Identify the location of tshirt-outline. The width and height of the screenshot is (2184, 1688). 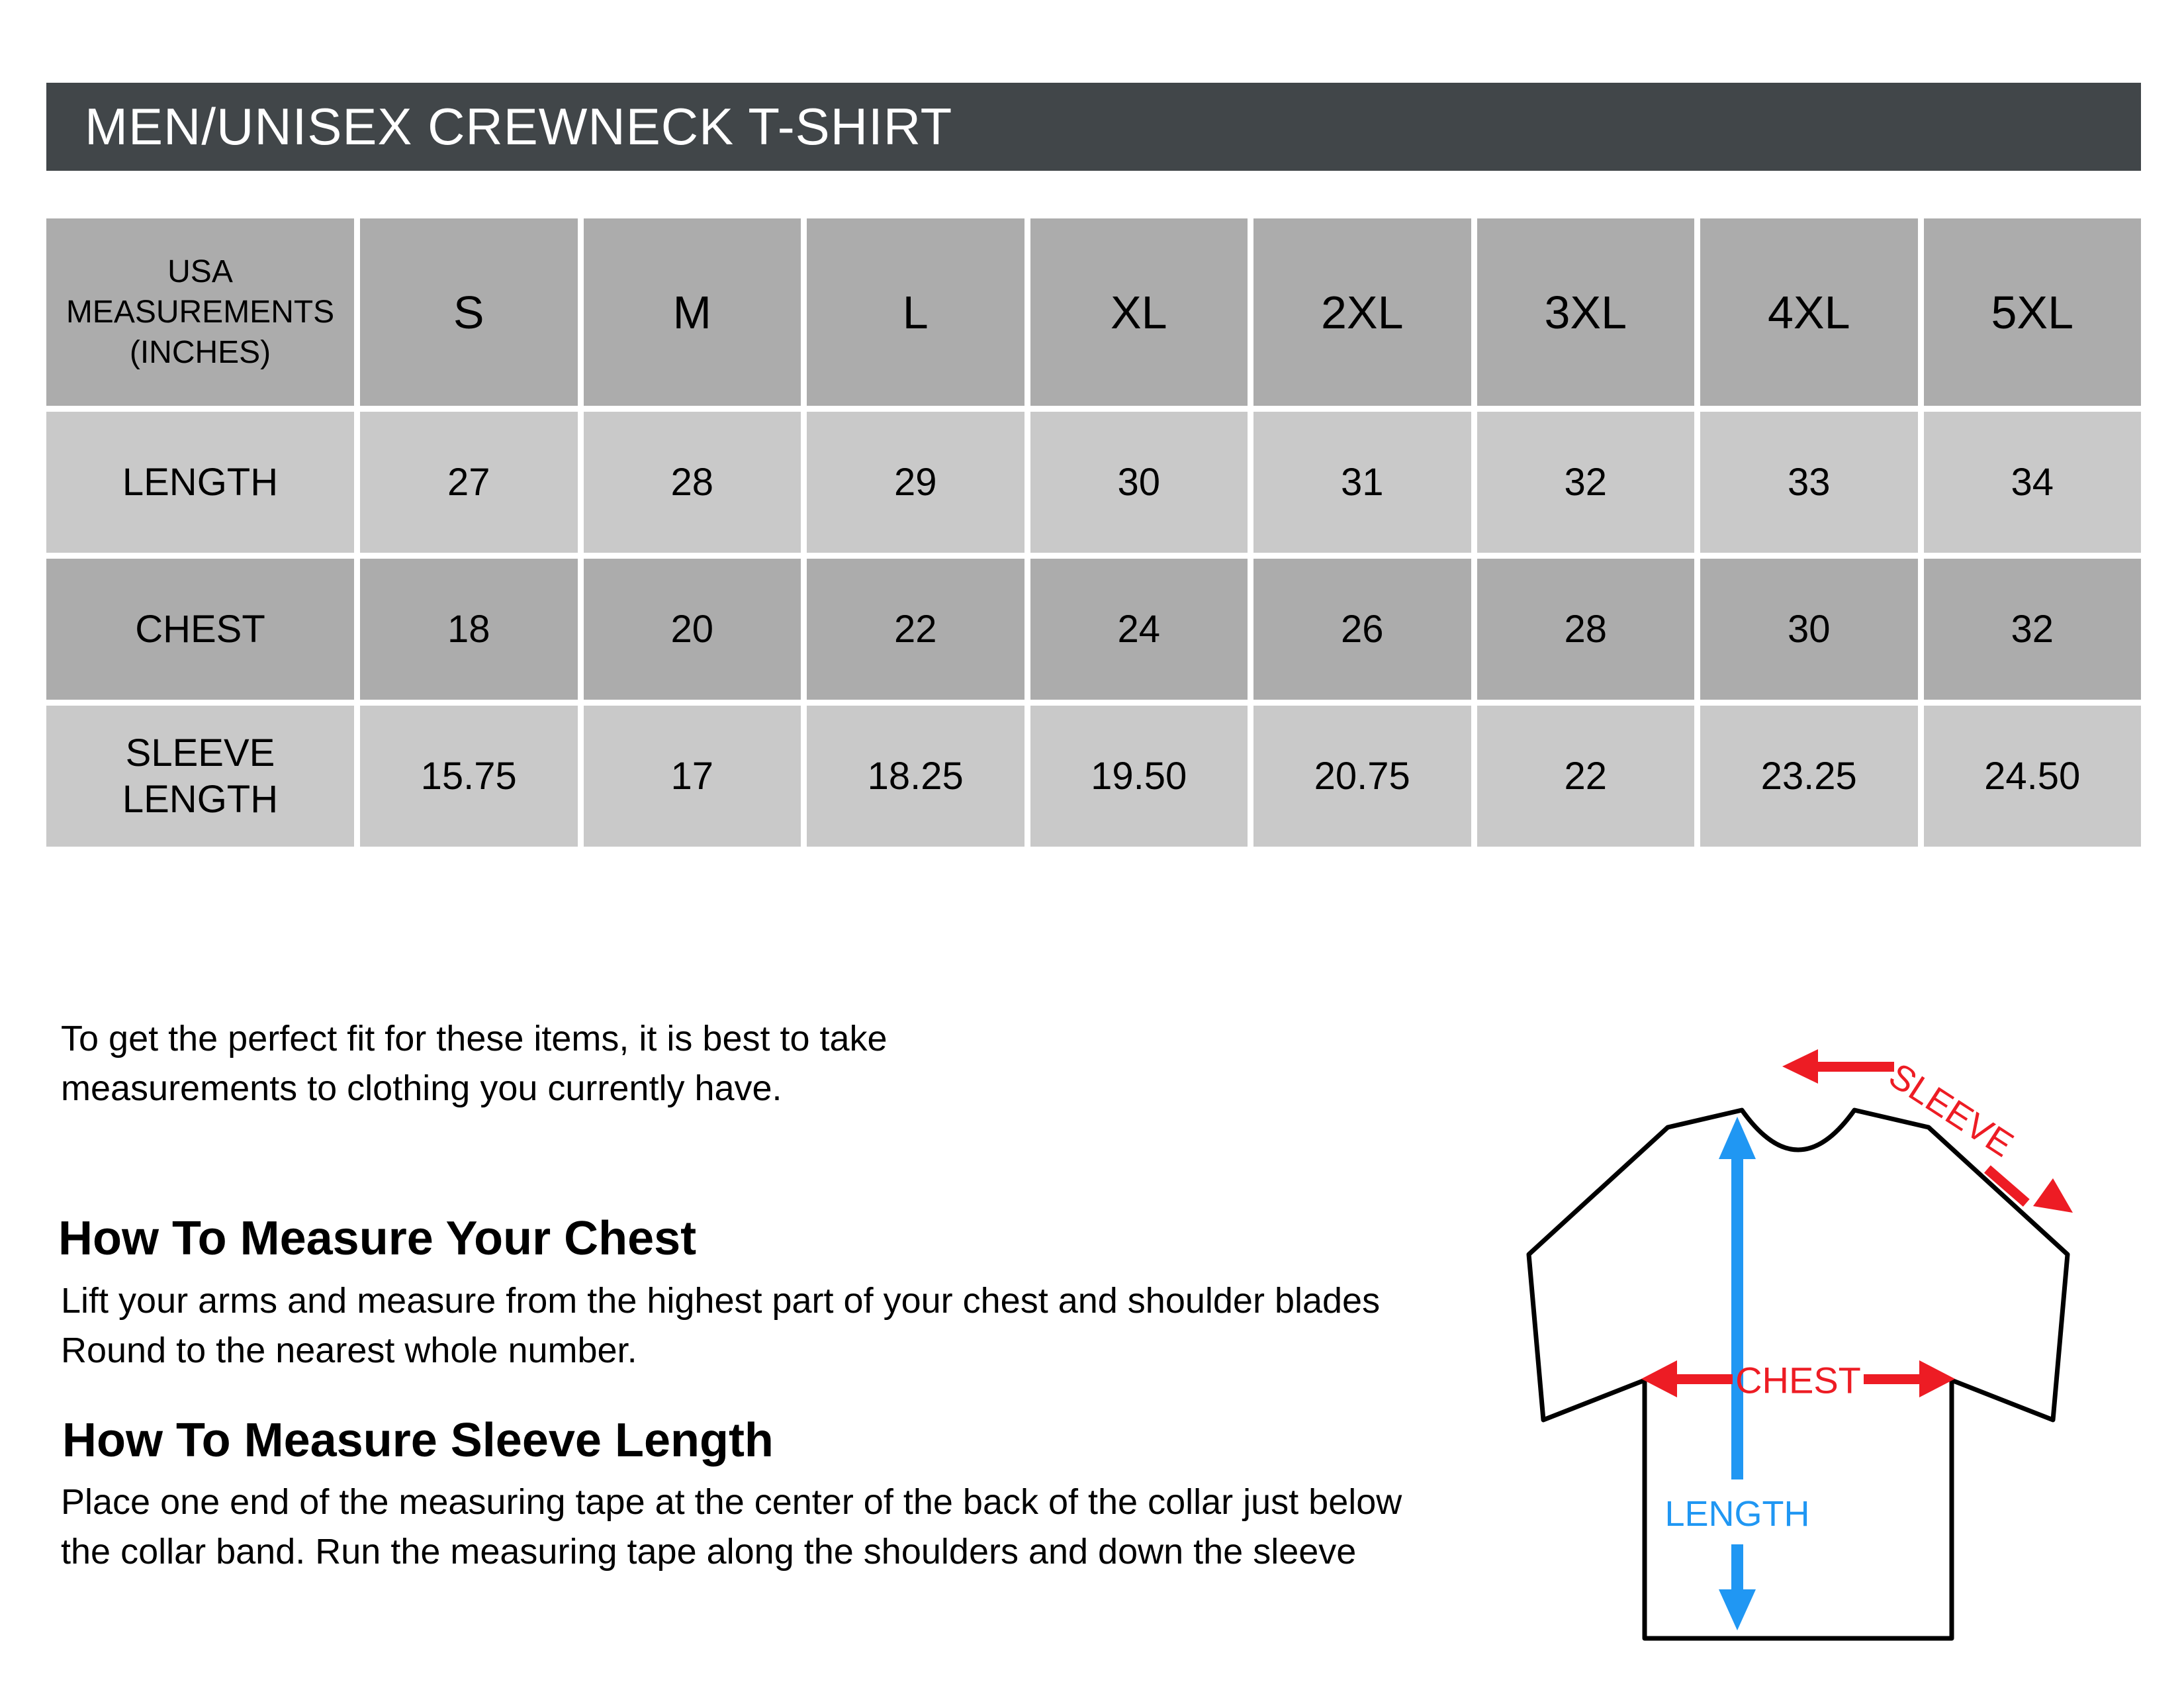
(1798, 1374).